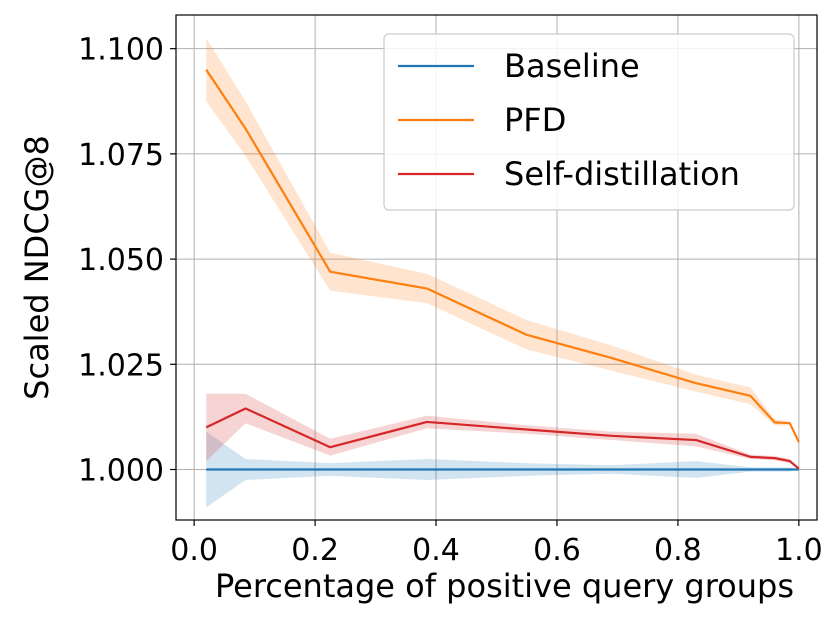 Image resolution: width=830 pixels, height=623 pixels. I want to click on y-tick-label: 1.000, so click(121, 471).